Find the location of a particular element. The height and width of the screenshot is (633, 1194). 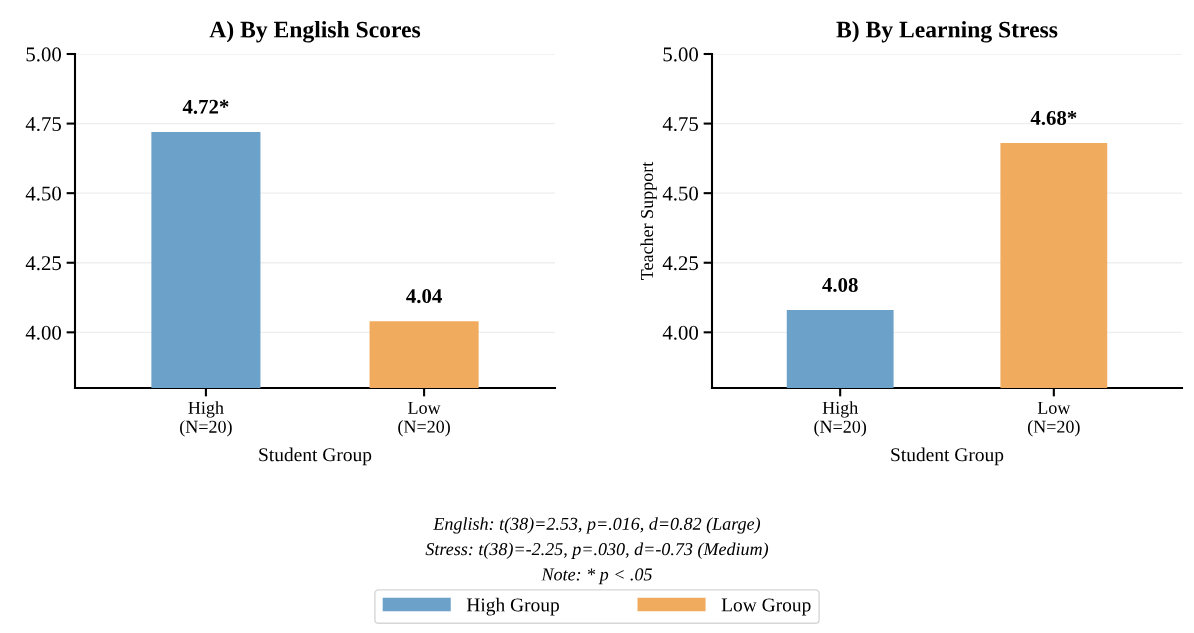

data-label: 4.04 is located at coordinates (424, 296).